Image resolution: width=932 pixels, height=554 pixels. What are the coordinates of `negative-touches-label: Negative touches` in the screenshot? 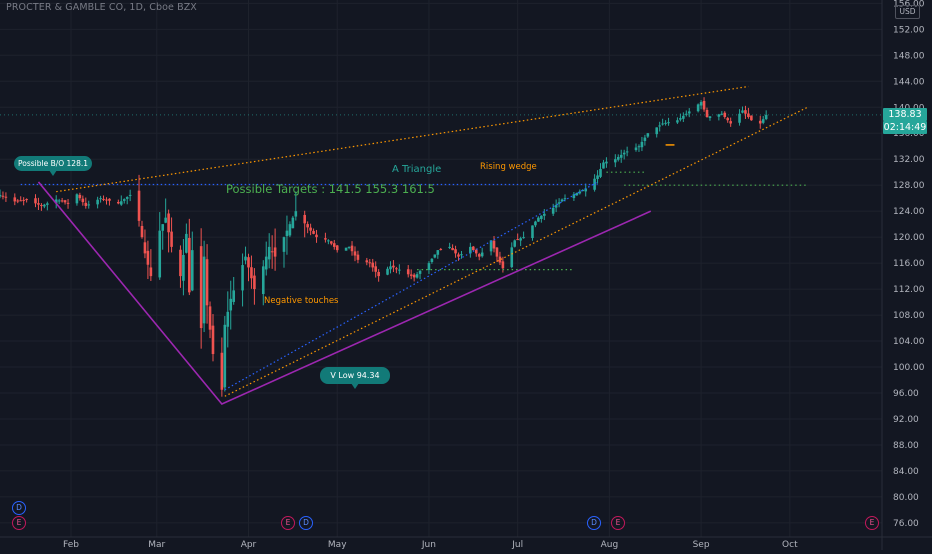 It's located at (301, 301).